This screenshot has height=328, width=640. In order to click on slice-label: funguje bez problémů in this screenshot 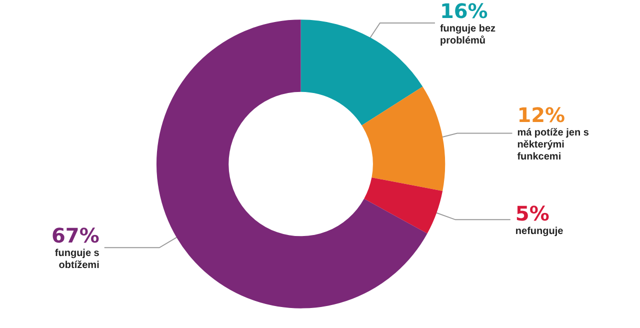, I will do `click(468, 35)`.